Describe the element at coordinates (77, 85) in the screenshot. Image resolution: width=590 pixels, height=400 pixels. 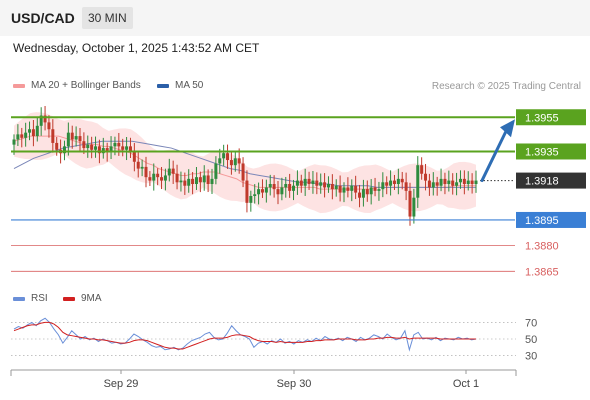
I see `legend-bollinger: MA 20 + Bollinger Bands` at that location.